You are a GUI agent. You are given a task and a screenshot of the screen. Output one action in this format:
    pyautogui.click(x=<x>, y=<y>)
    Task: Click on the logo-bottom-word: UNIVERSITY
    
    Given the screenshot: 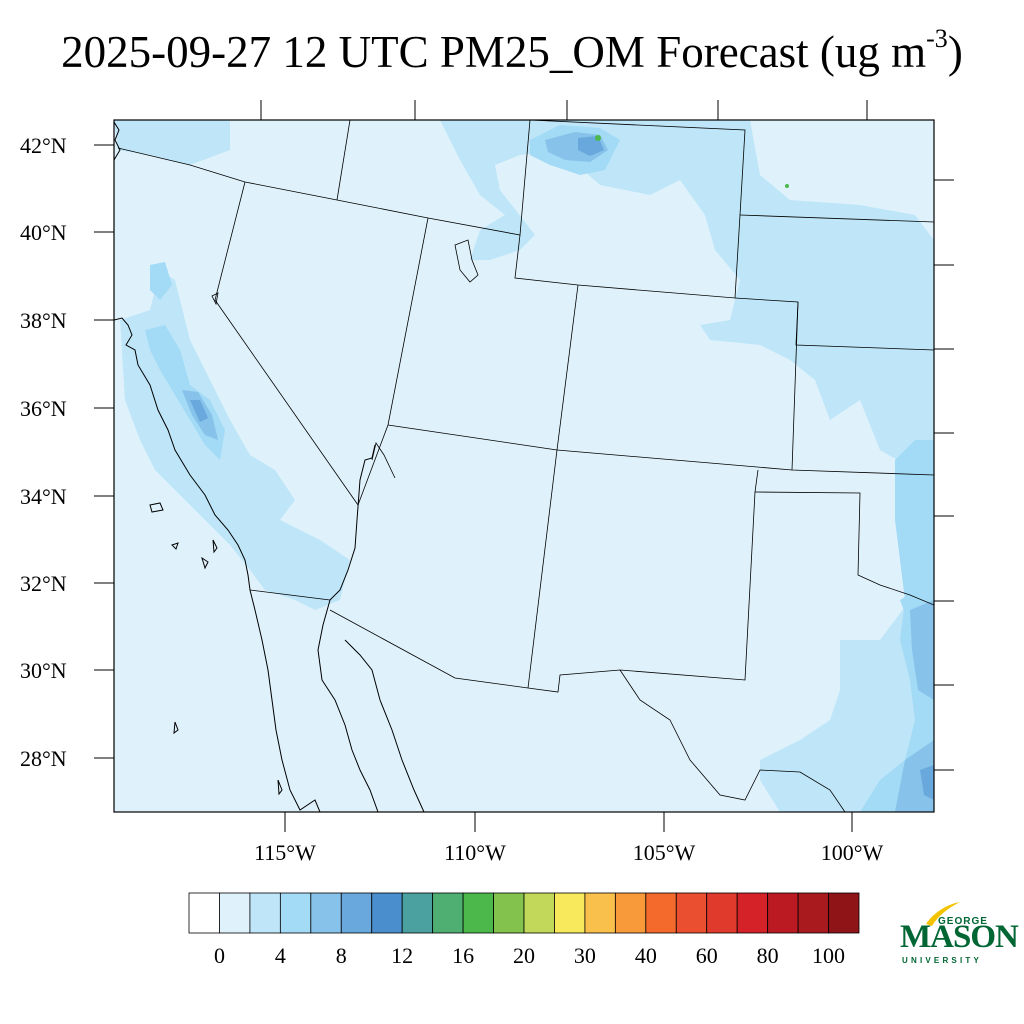 What is the action you would take?
    pyautogui.click(x=942, y=960)
    